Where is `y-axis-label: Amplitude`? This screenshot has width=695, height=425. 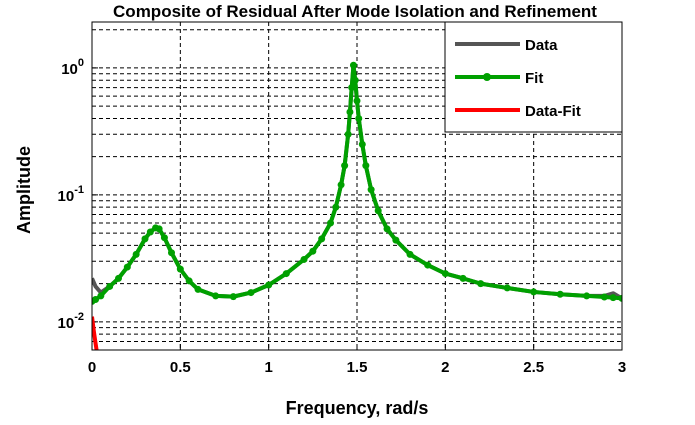
y-axis-label: Amplitude is located at coordinates (24, 190).